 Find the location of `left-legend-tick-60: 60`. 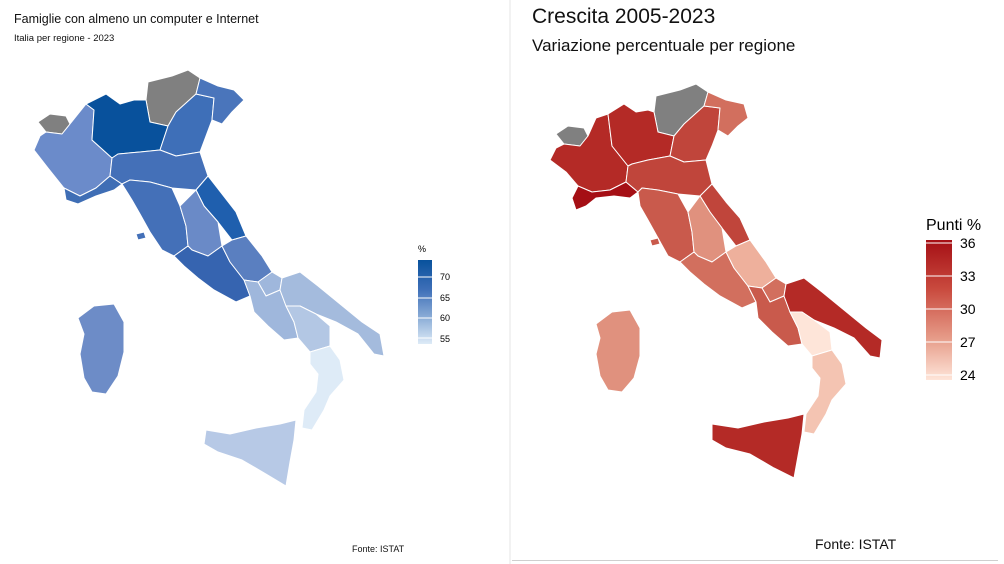

left-legend-tick-60: 60 is located at coordinates (445, 318).